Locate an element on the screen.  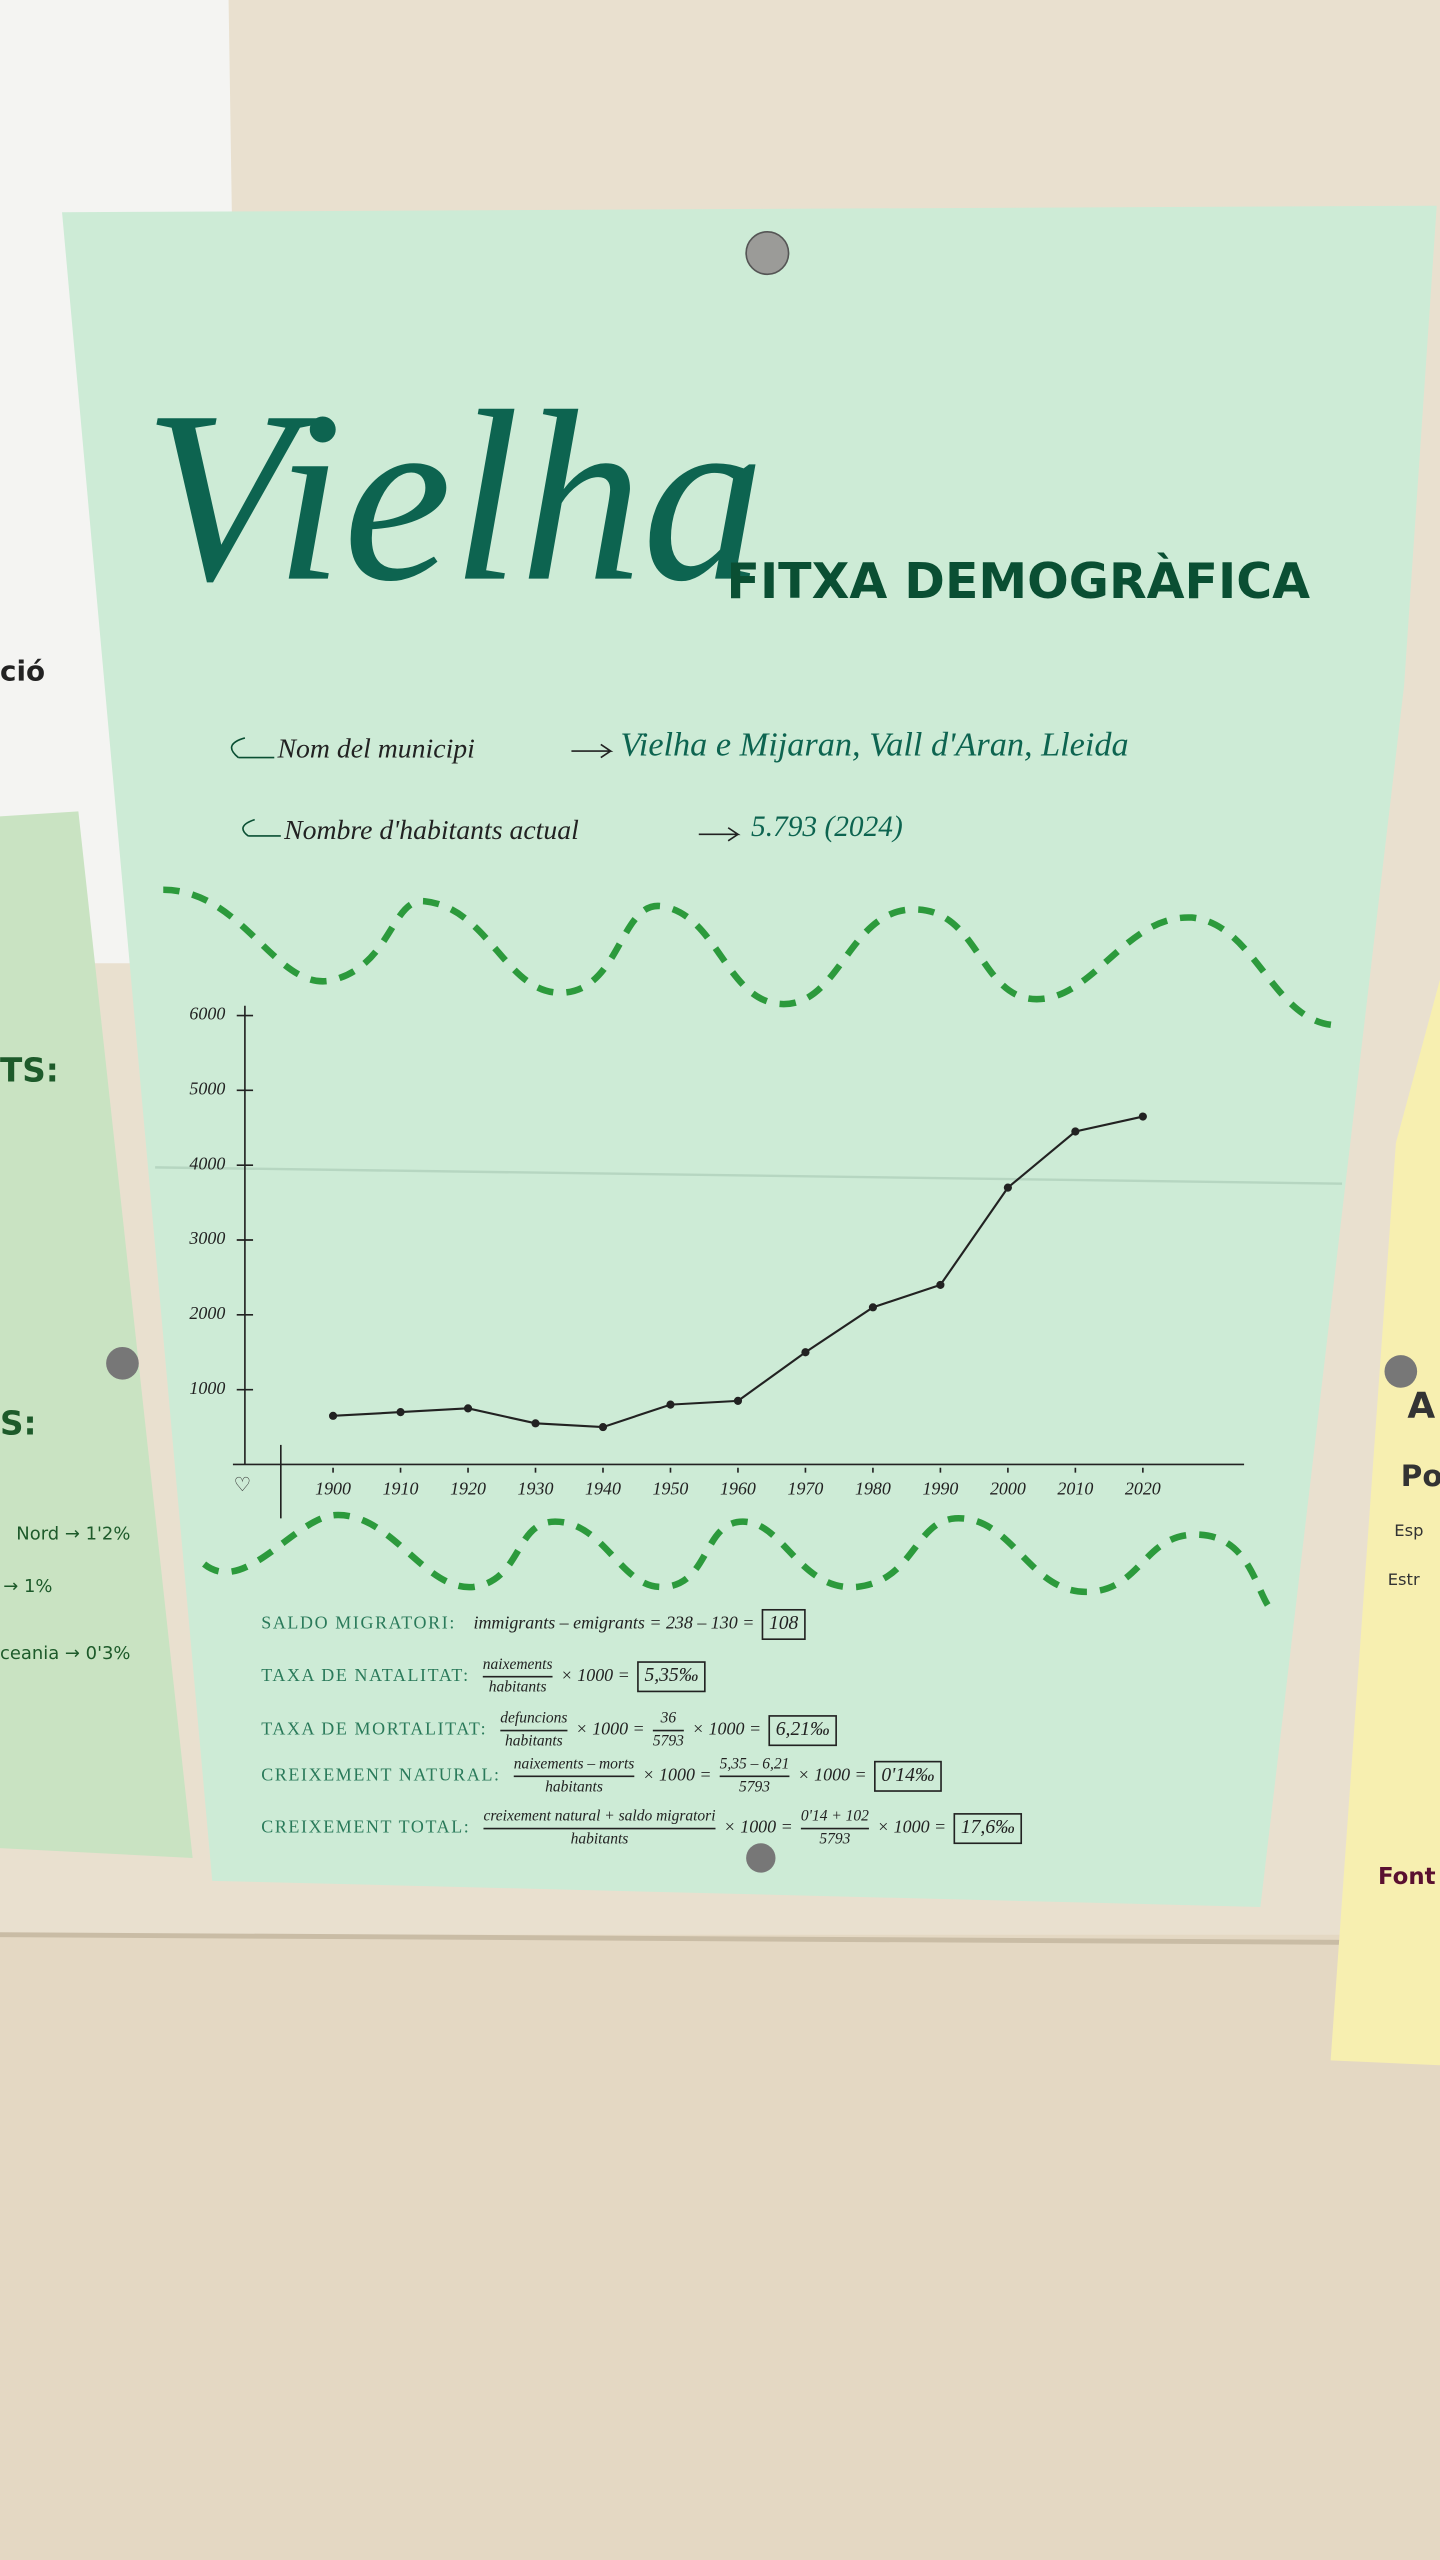
fraction-numerator: 5,35 – 6,21 is located at coordinates (755, 1763).